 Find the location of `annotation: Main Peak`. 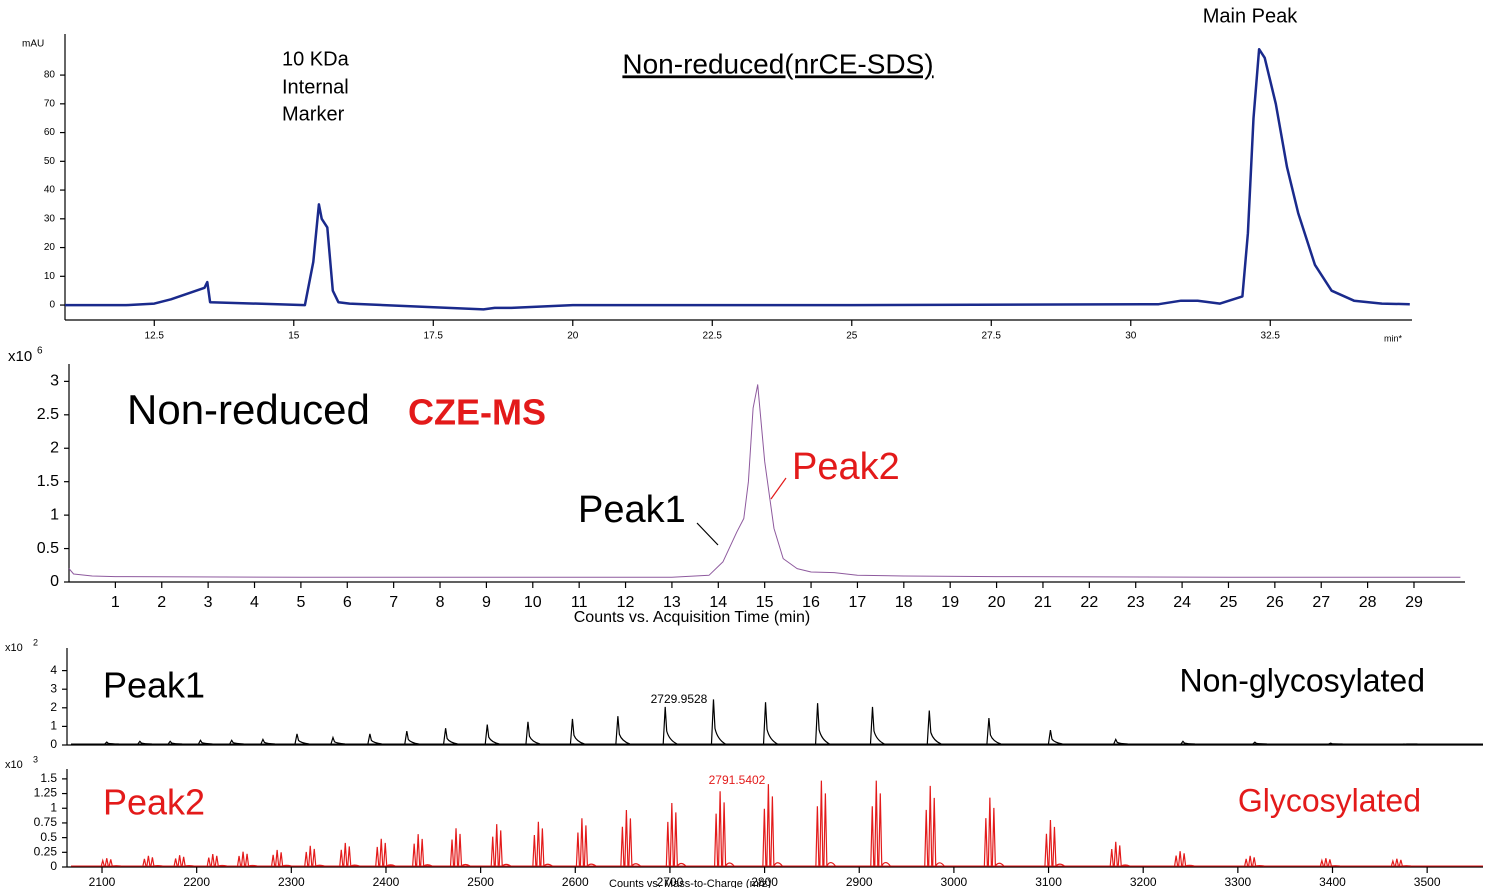

annotation: Main Peak is located at coordinates (1250, 16).